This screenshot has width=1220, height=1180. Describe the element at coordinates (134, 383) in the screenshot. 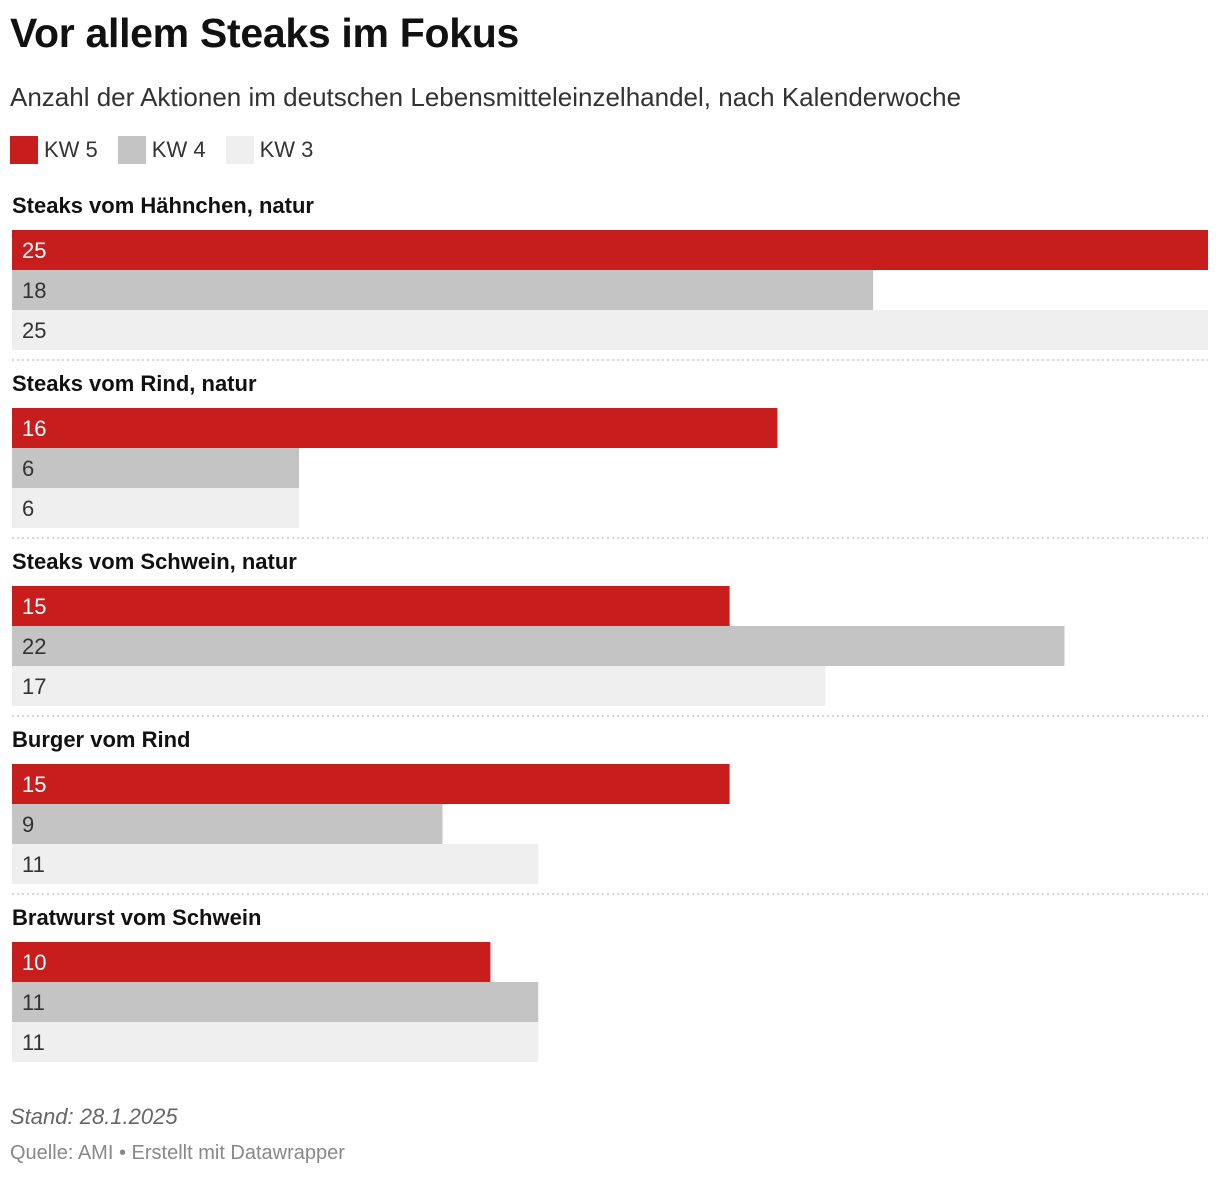

I see `category-label-steaks-vom-rind-natur: Steaks vom Rind, natur` at that location.